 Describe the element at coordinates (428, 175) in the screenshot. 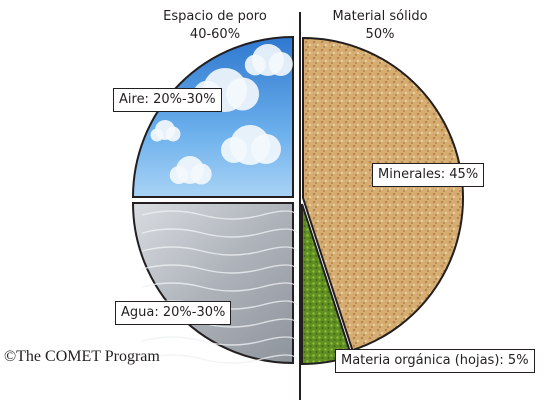

I see `minerals-slice-label: Minerales: 45%` at that location.